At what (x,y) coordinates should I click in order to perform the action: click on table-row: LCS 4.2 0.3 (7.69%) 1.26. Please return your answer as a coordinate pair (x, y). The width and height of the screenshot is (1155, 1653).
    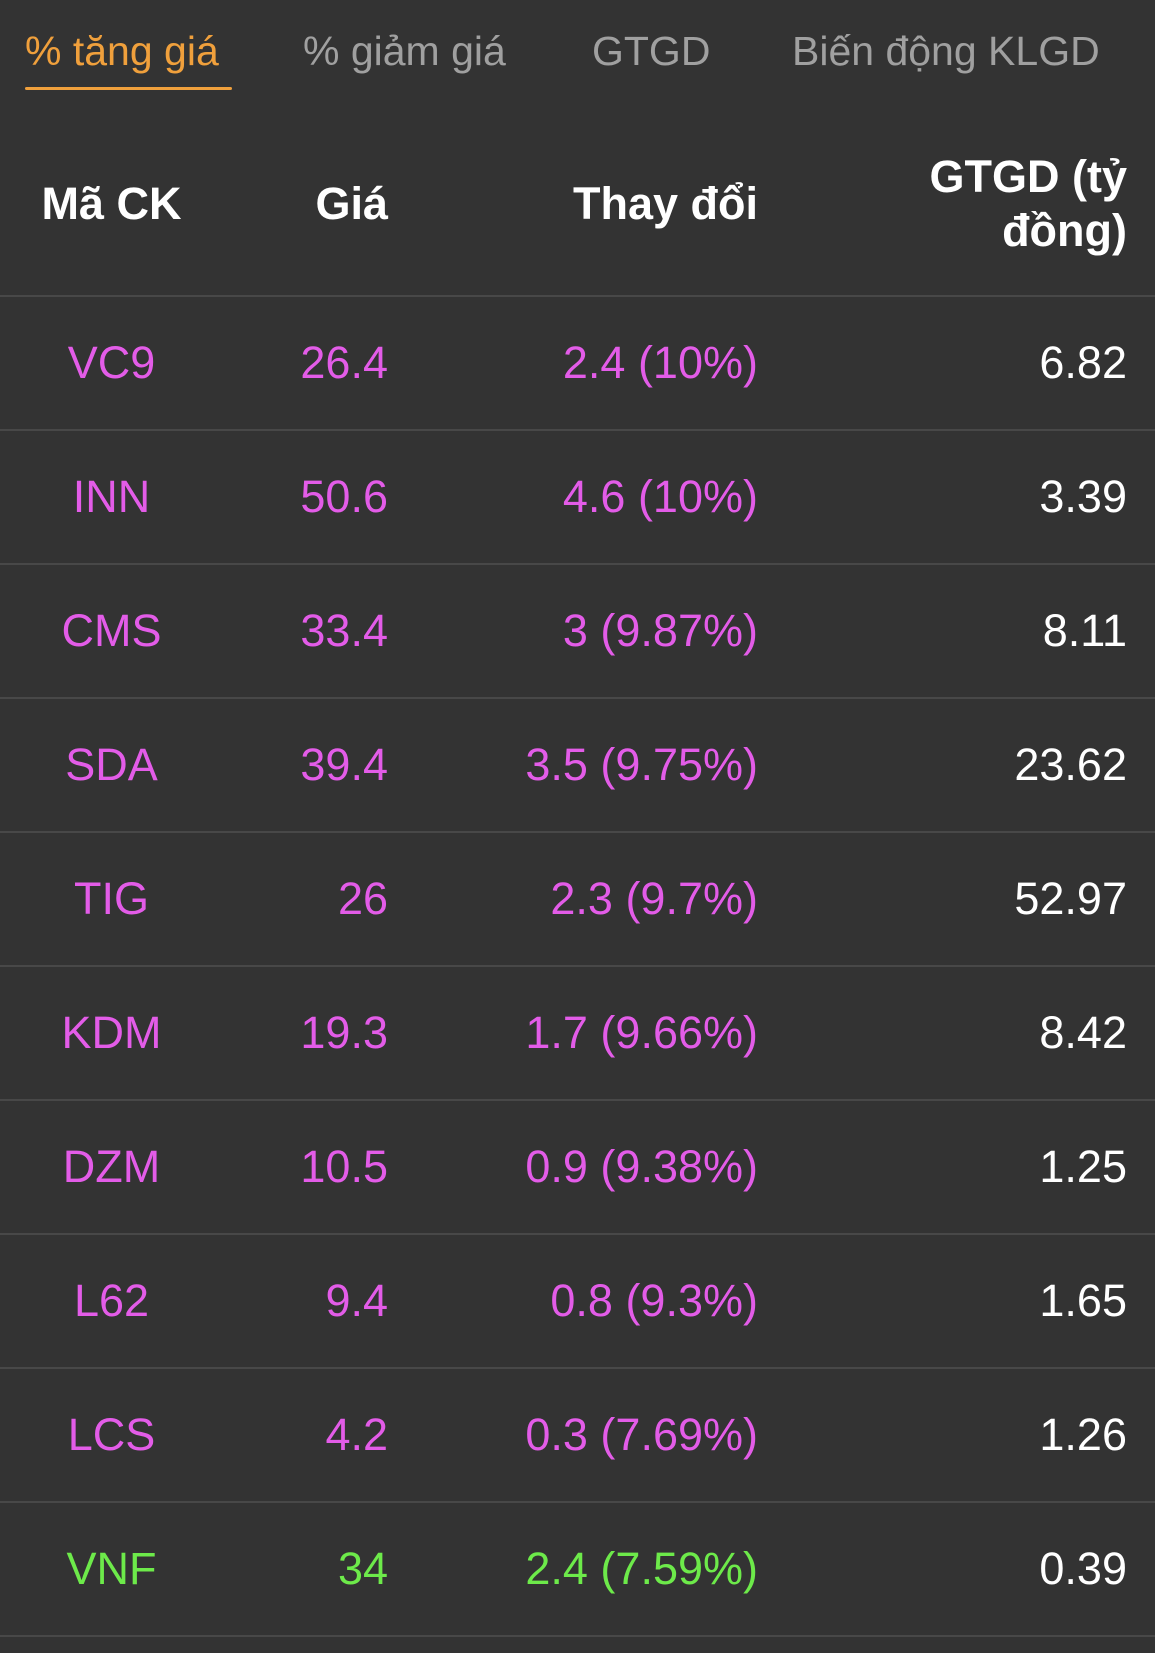
    Looking at the image, I should click on (577, 1435).